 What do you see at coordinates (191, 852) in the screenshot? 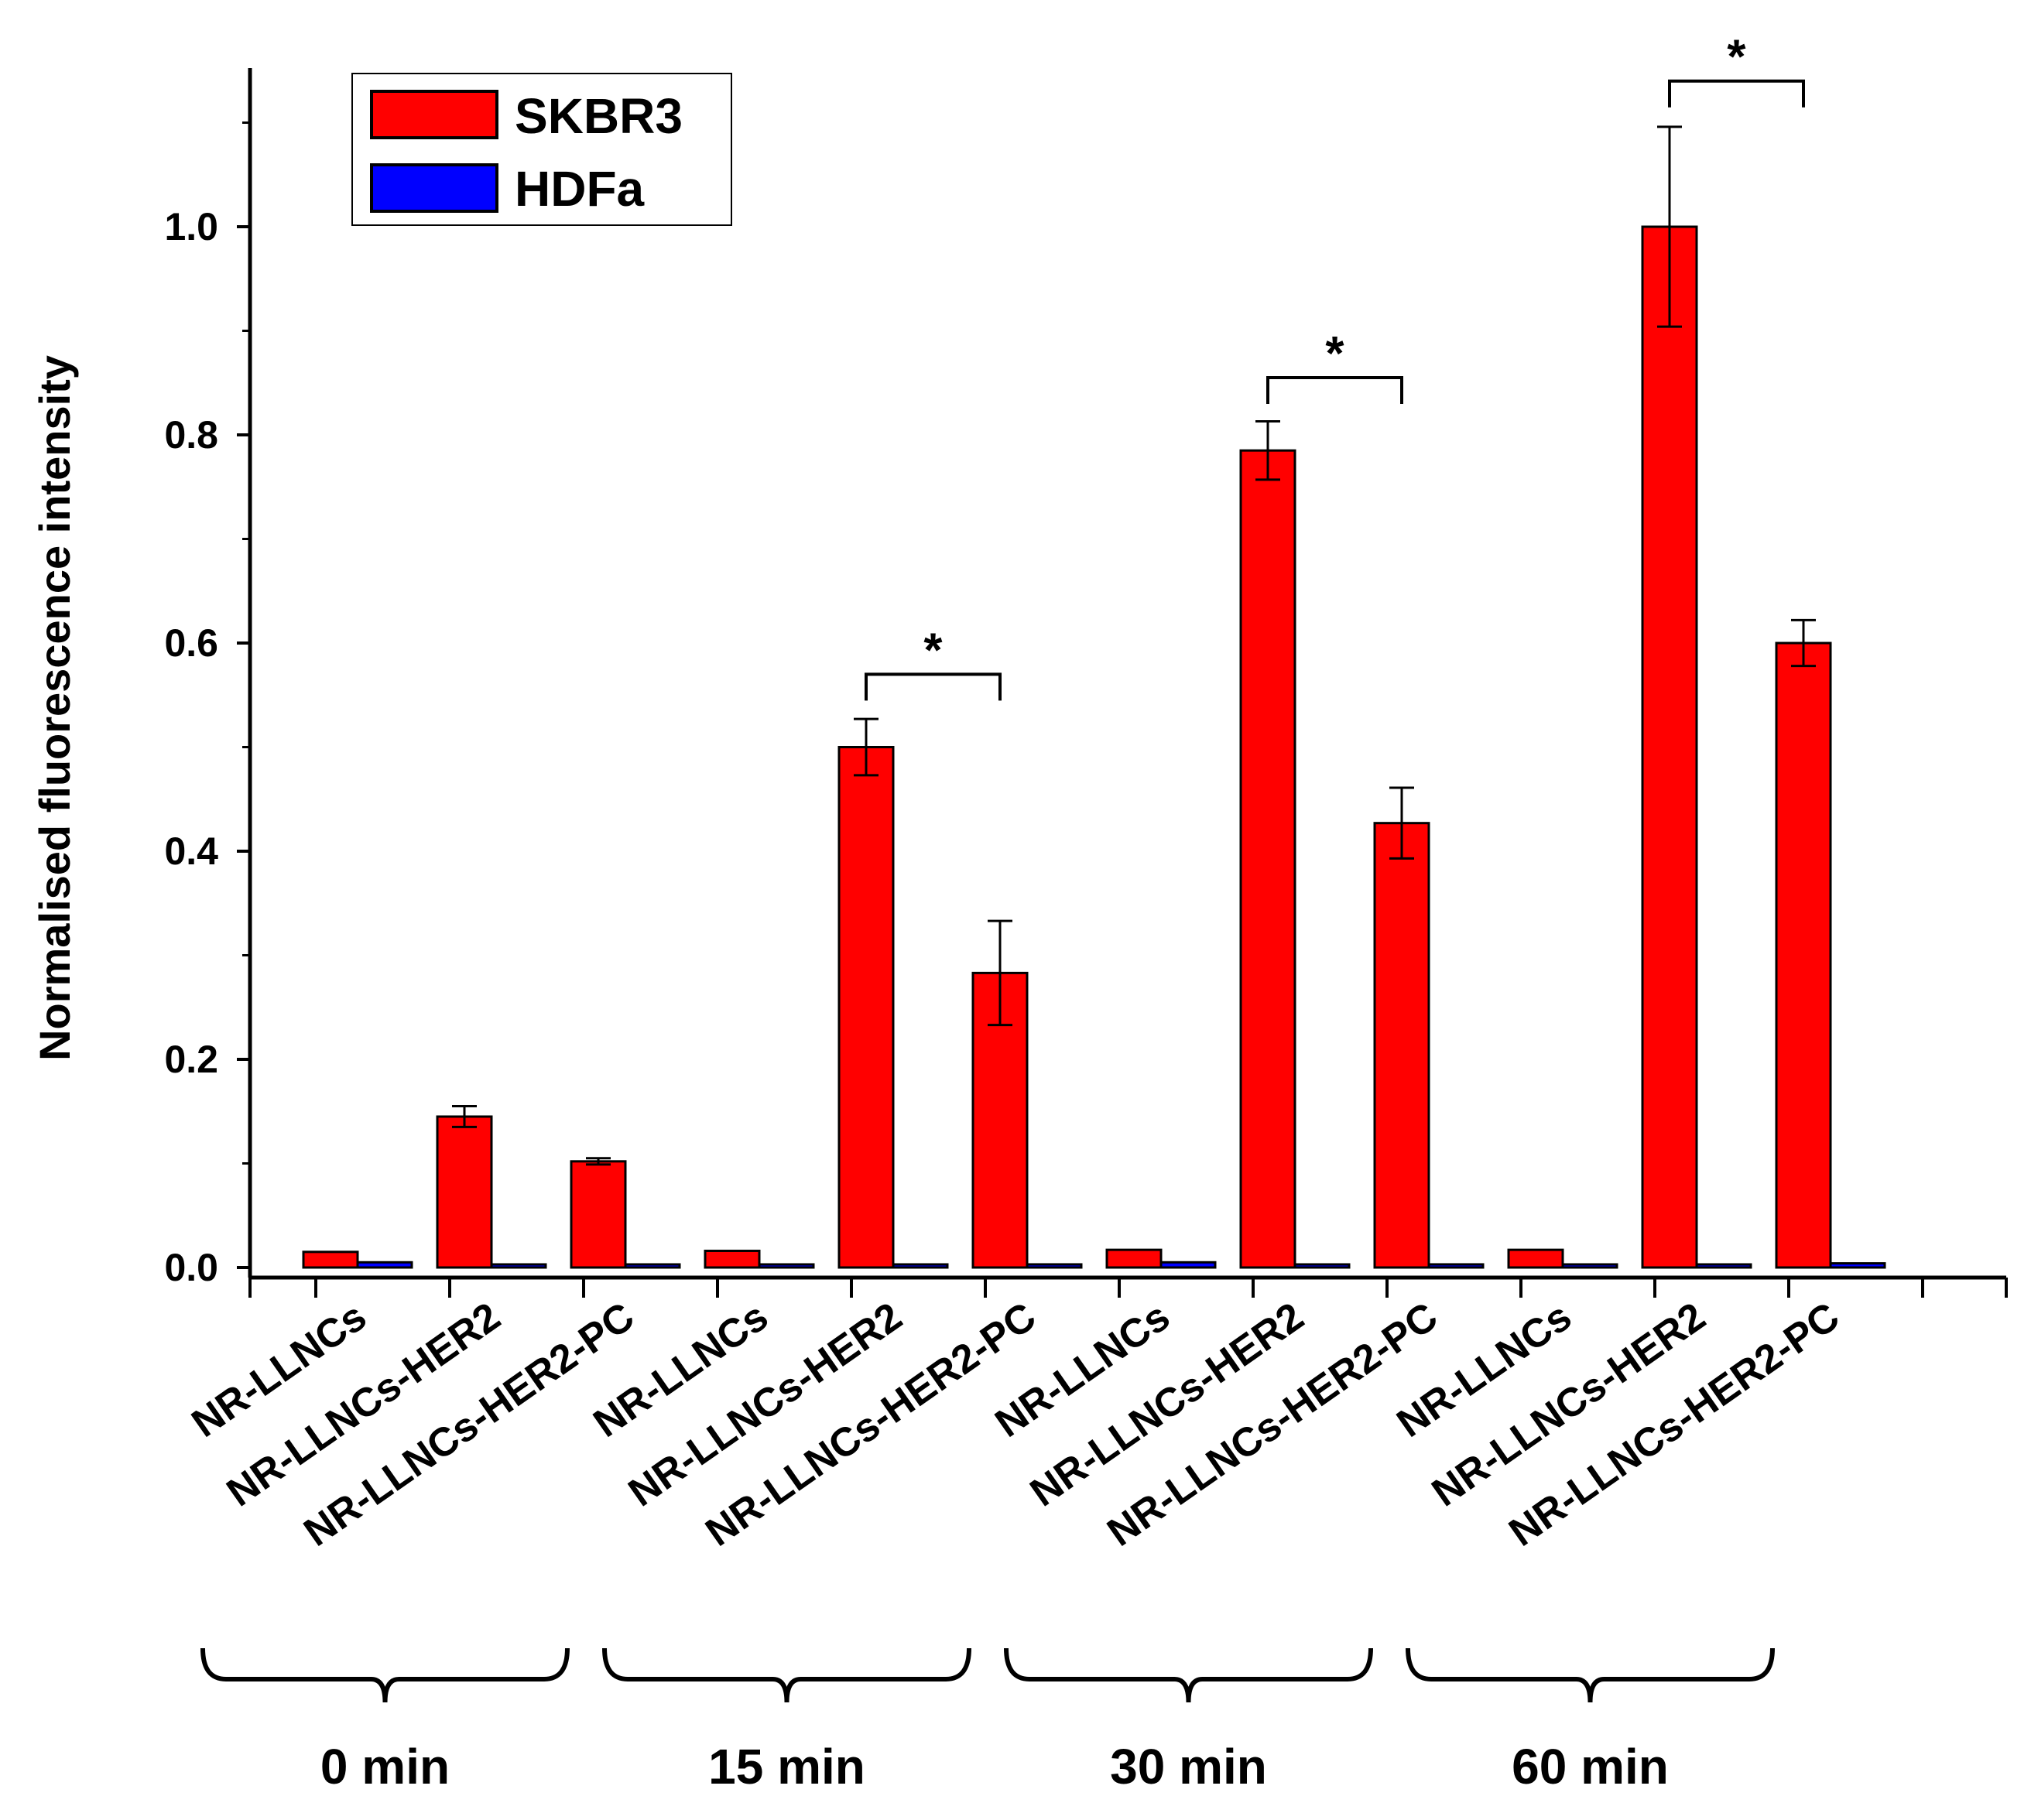
I see `y-tick-label: 0.4` at bounding box center [191, 852].